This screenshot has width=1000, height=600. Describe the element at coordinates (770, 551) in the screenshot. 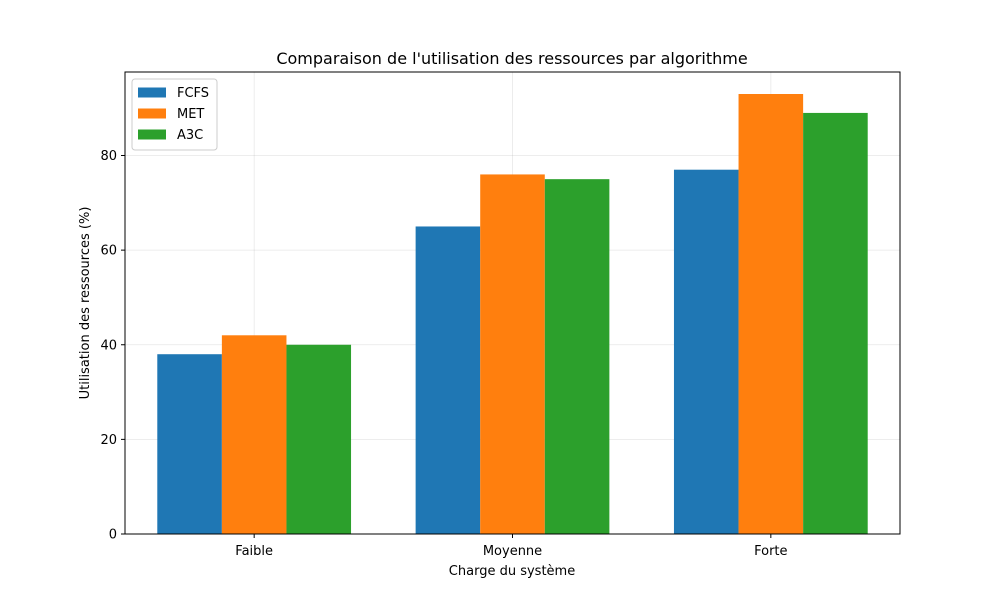

I see `x-tick-label: Forte` at that location.